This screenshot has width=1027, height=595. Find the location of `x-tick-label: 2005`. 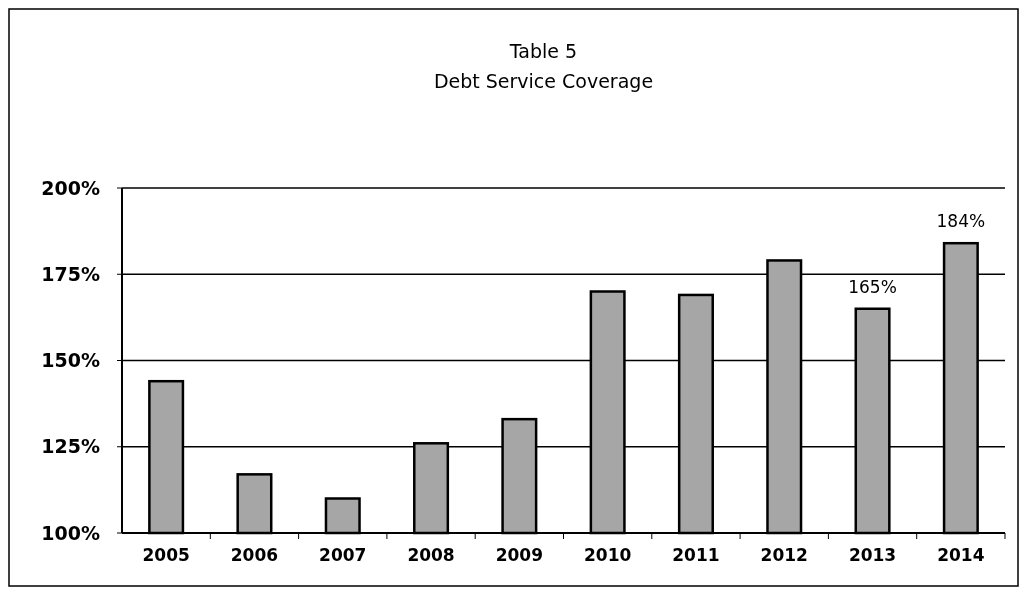

x-tick-label: 2005 is located at coordinates (166, 555).